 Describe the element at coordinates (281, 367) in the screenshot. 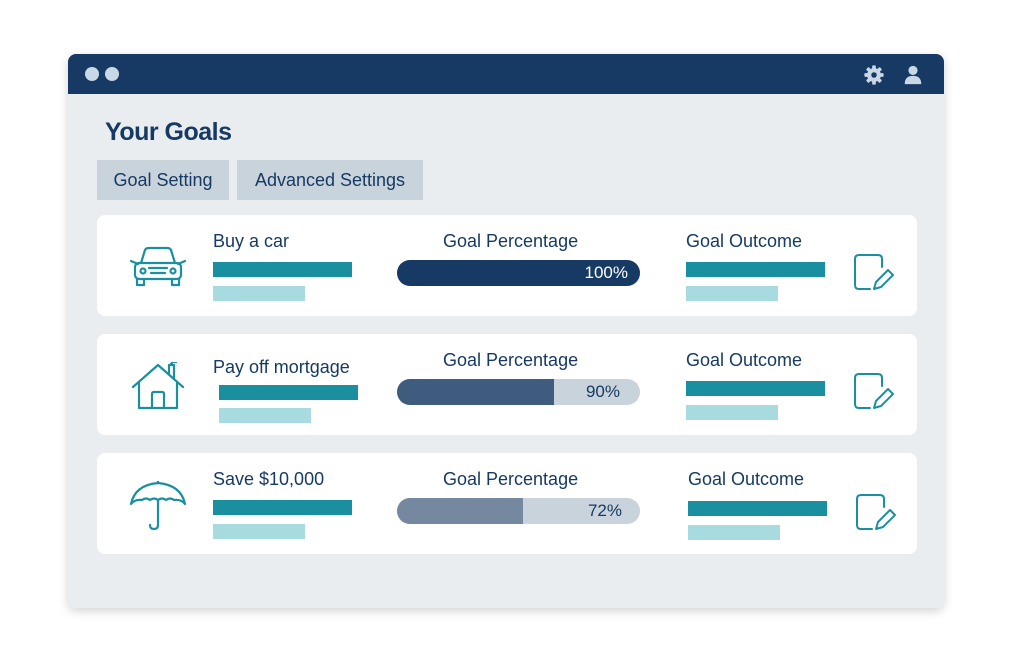

I see `goal-name: Pay off mortgage` at that location.